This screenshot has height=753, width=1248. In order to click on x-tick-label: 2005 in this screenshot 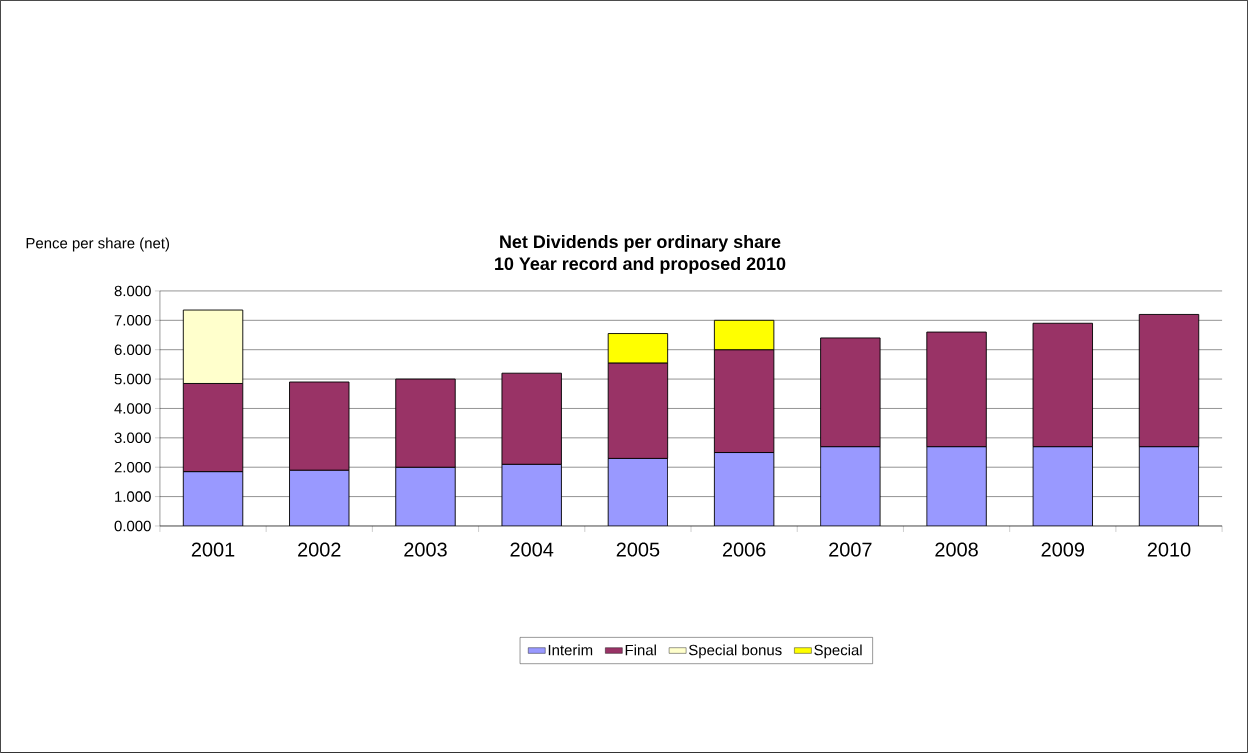, I will do `click(638, 549)`.